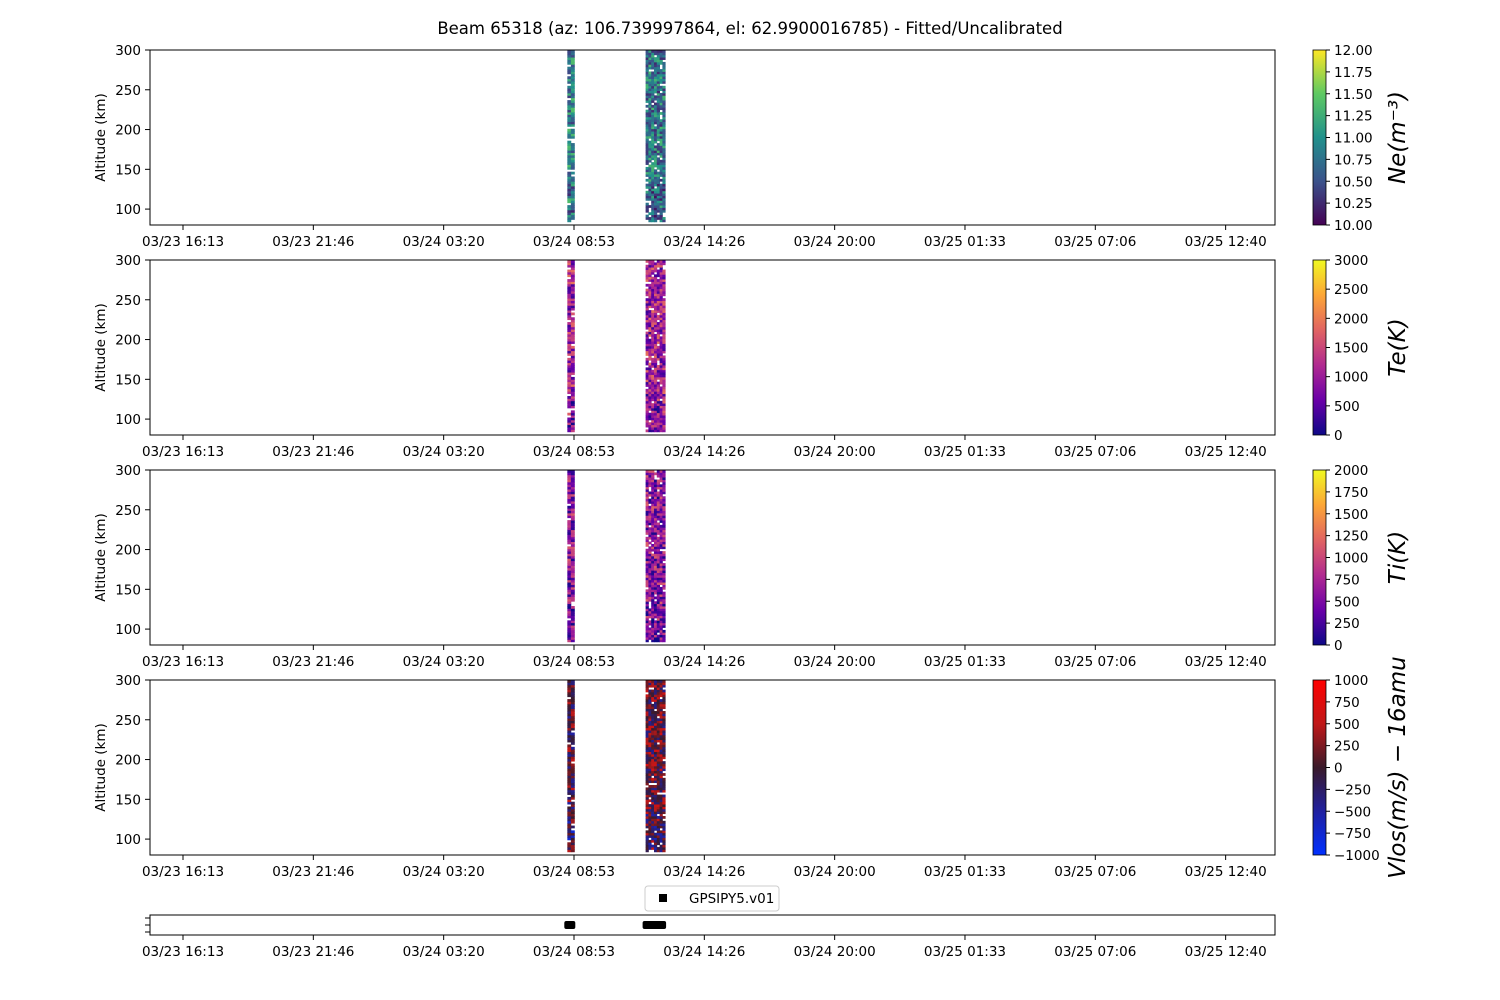 This screenshot has width=1500, height=1000. Describe the element at coordinates (444, 452) in the screenshot. I see `panel-te-xtick-label: 03/24 03:20` at that location.